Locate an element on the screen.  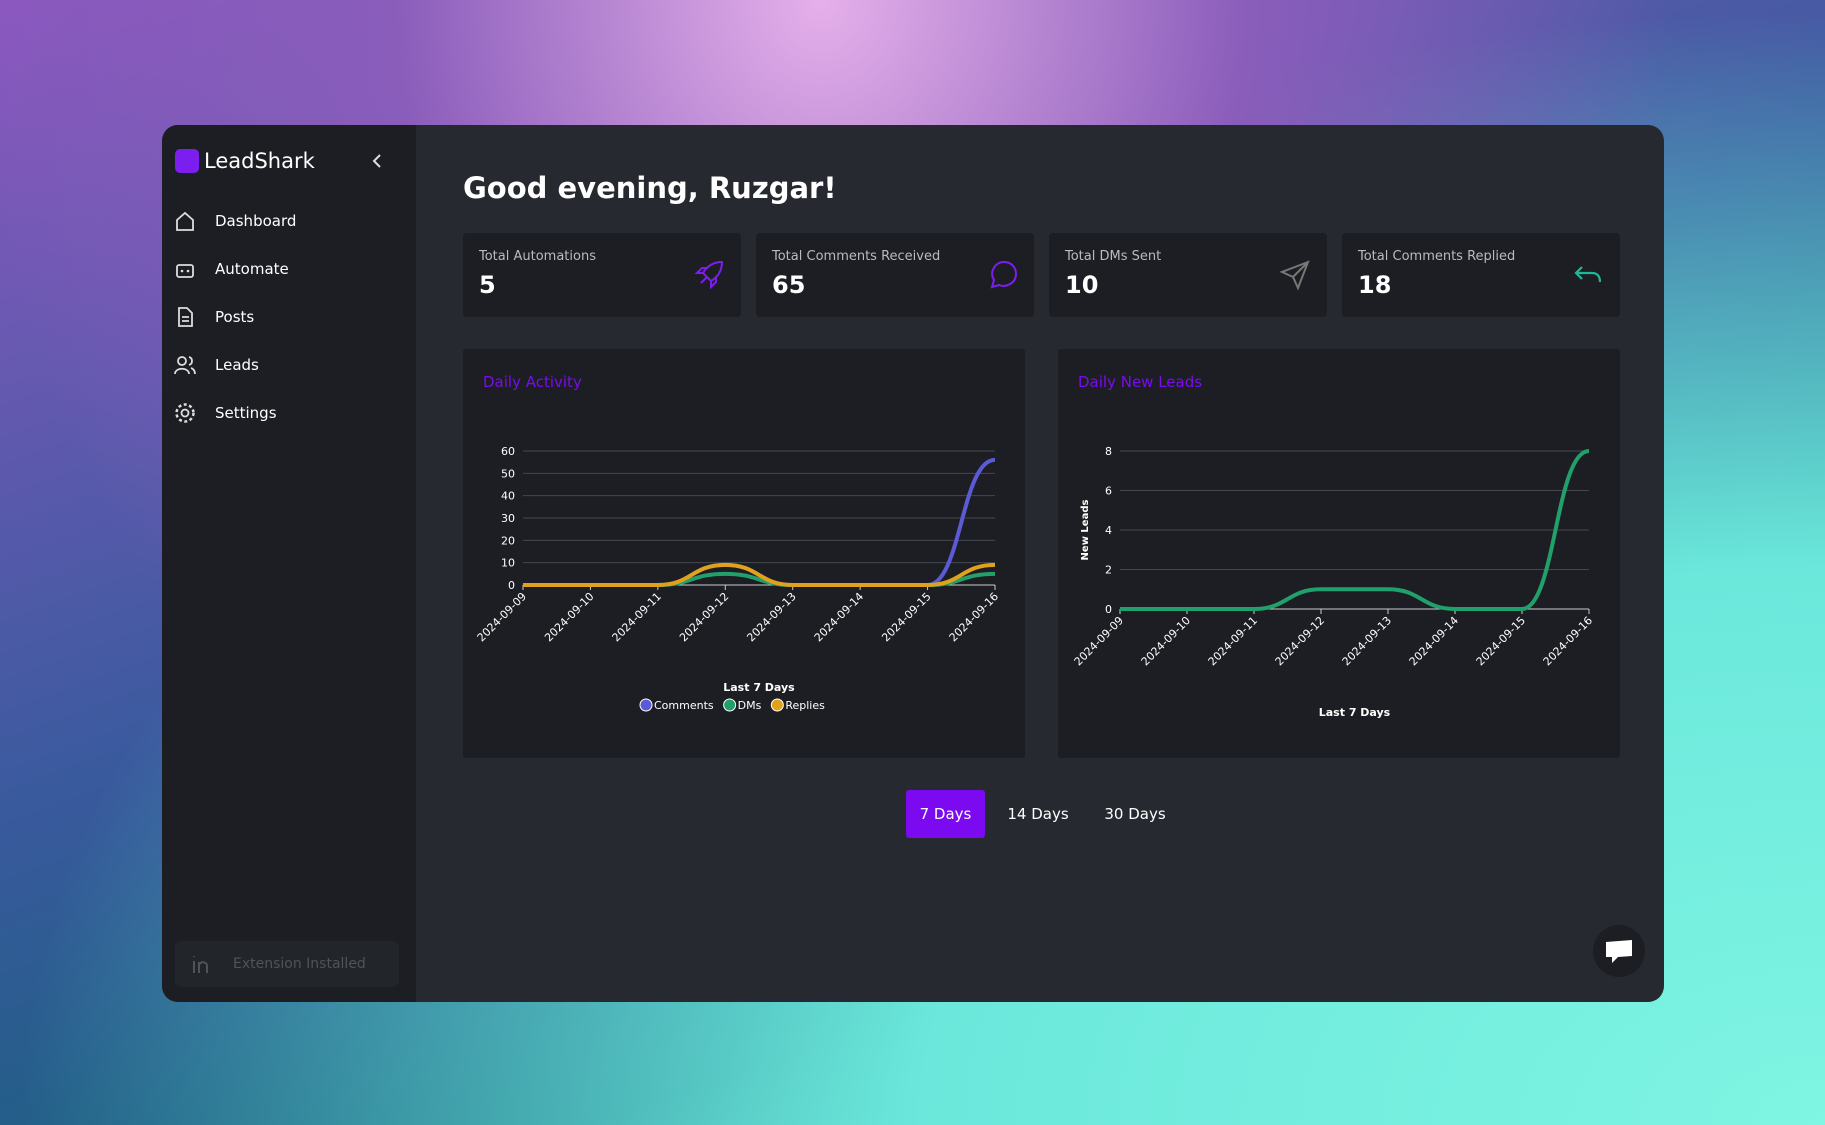
nav-label: Leads is located at coordinates (237, 365).